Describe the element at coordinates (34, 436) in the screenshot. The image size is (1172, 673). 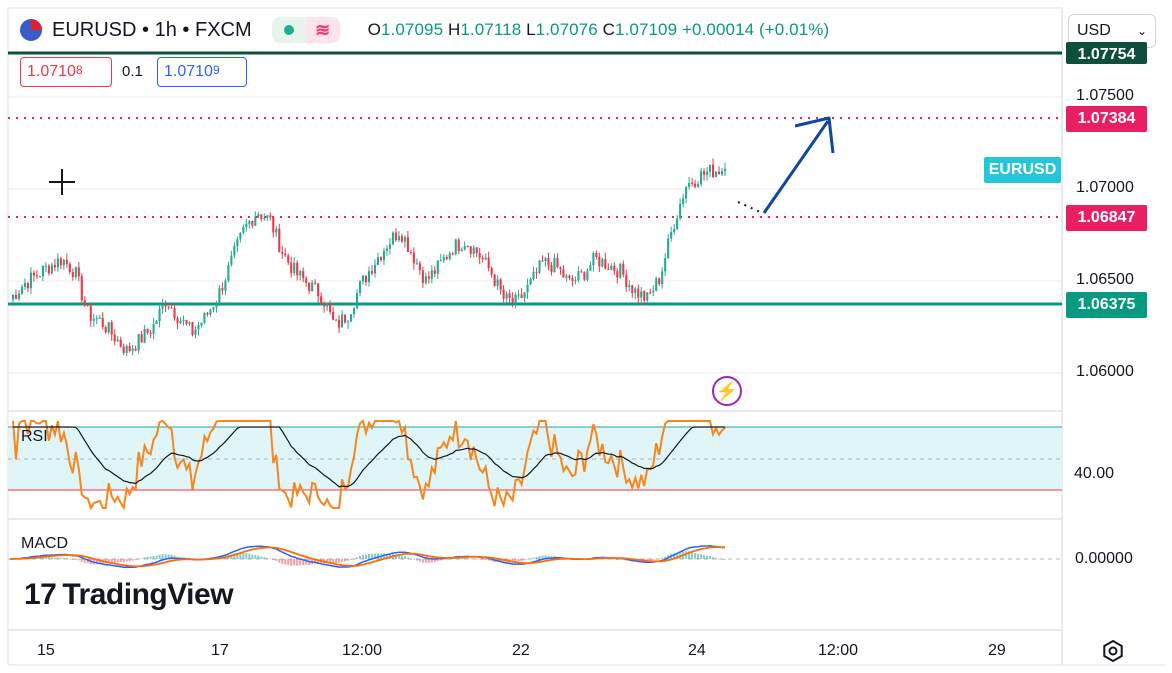
I see `rsi-label: RSI` at that location.